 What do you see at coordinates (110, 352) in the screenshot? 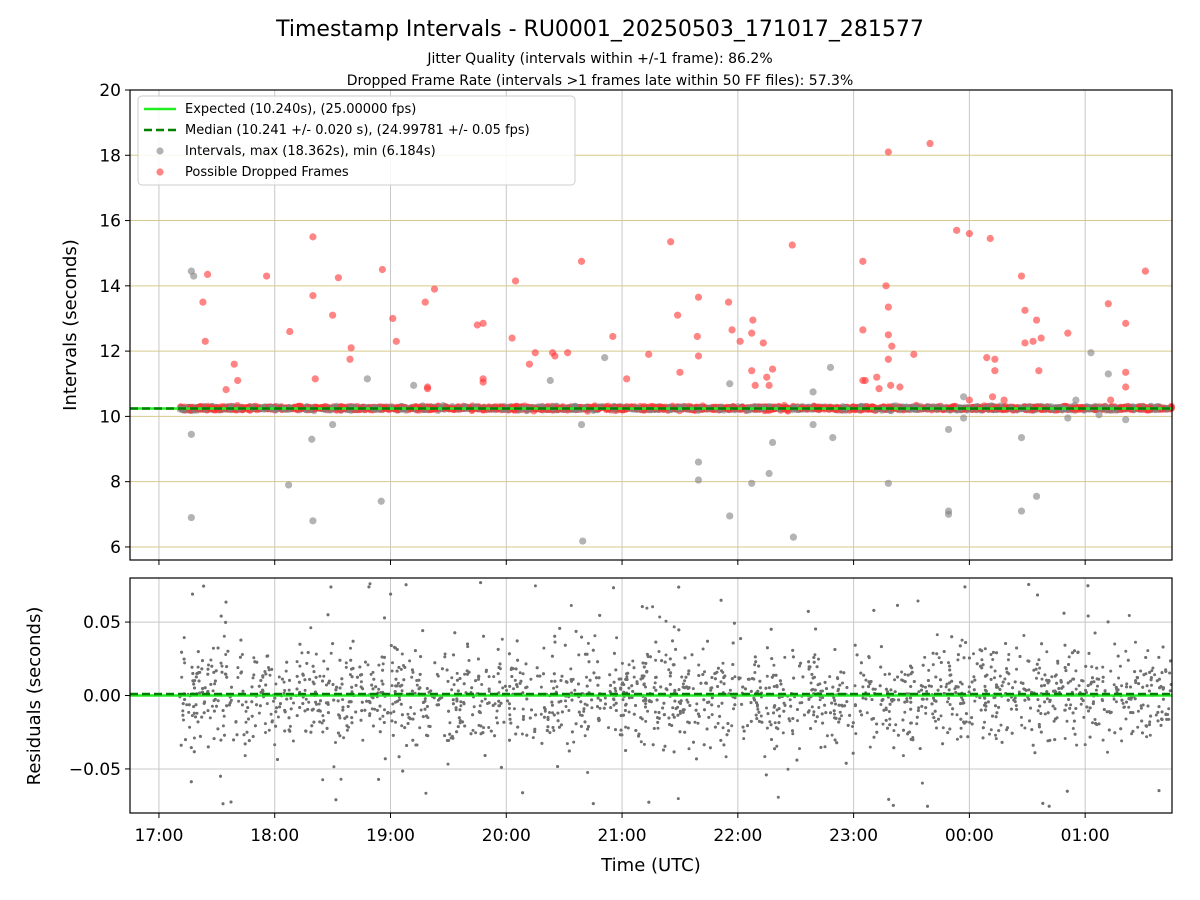
I see `upper-y-tick-label: 12` at bounding box center [110, 352].